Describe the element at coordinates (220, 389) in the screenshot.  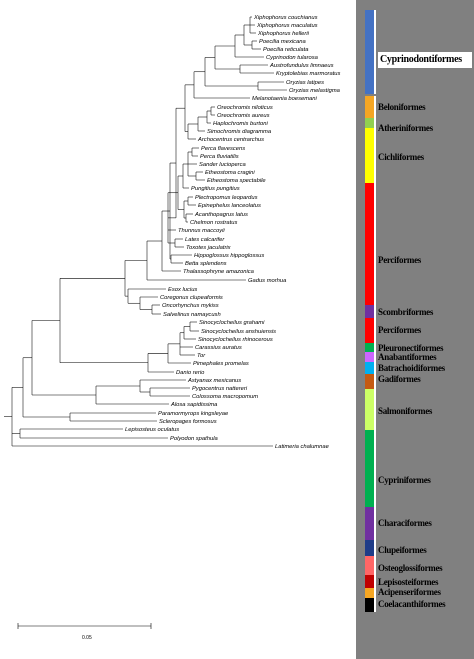
I see `taxon-label: Pygocentrus nattereri` at that location.